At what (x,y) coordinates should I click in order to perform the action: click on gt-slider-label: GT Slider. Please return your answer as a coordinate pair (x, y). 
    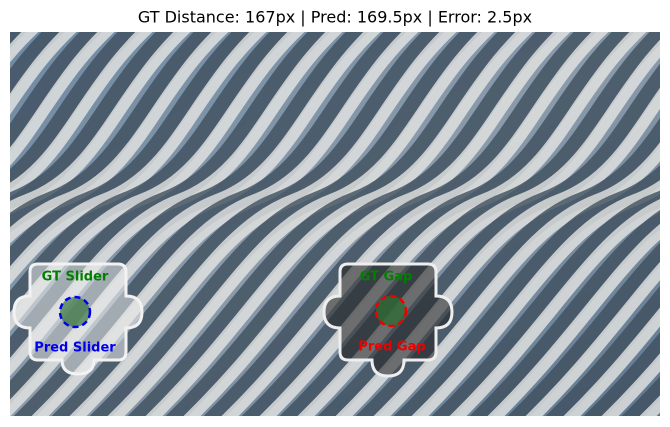
    Looking at the image, I should click on (75, 277).